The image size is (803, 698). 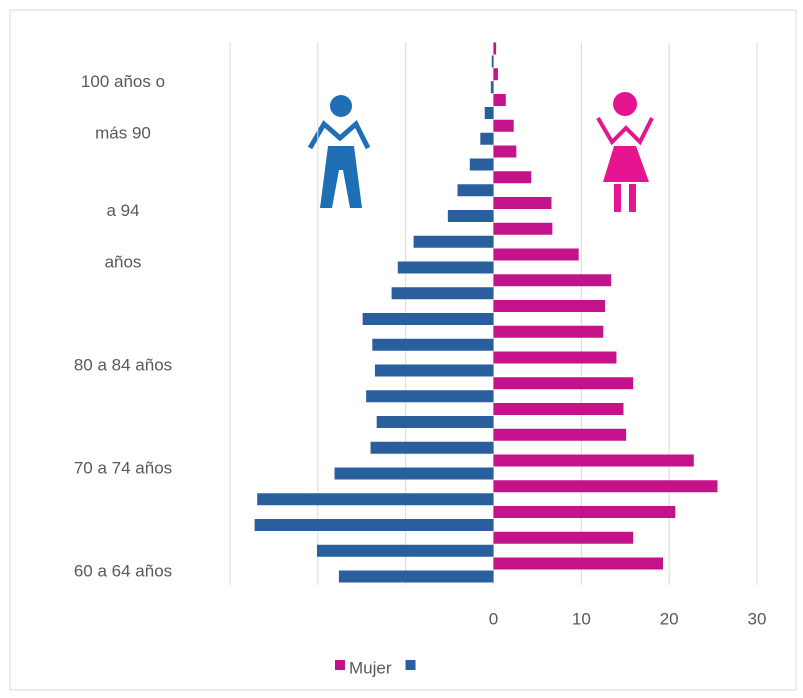 I want to click on y-tick-label: años, so click(x=123, y=261).